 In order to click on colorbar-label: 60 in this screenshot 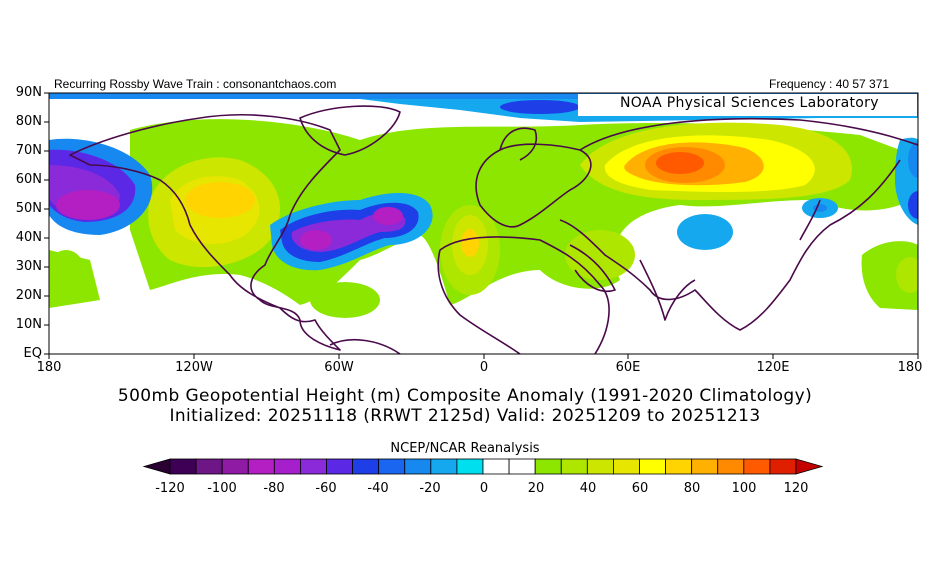, I will do `click(640, 488)`.